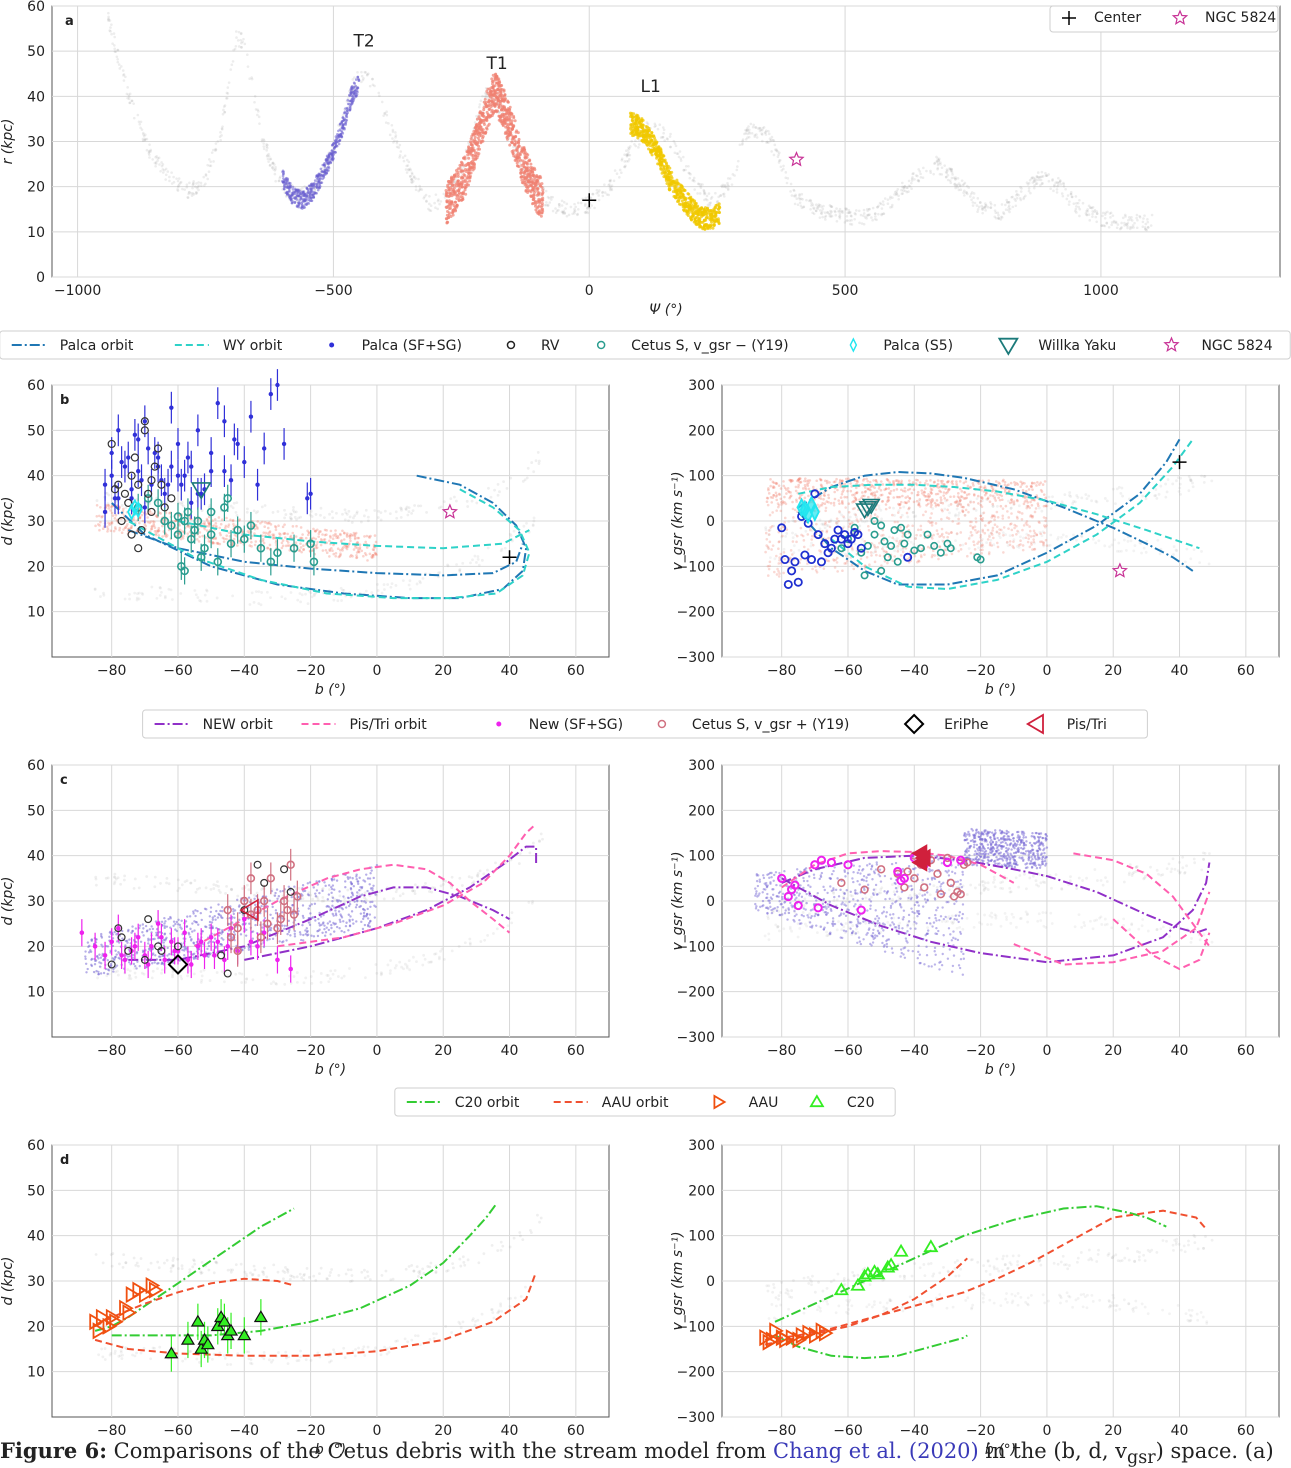 The width and height of the screenshot is (1291, 1468). What do you see at coordinates (97, 346) in the screenshot?
I see `legend-label: Palca orbit` at bounding box center [97, 346].